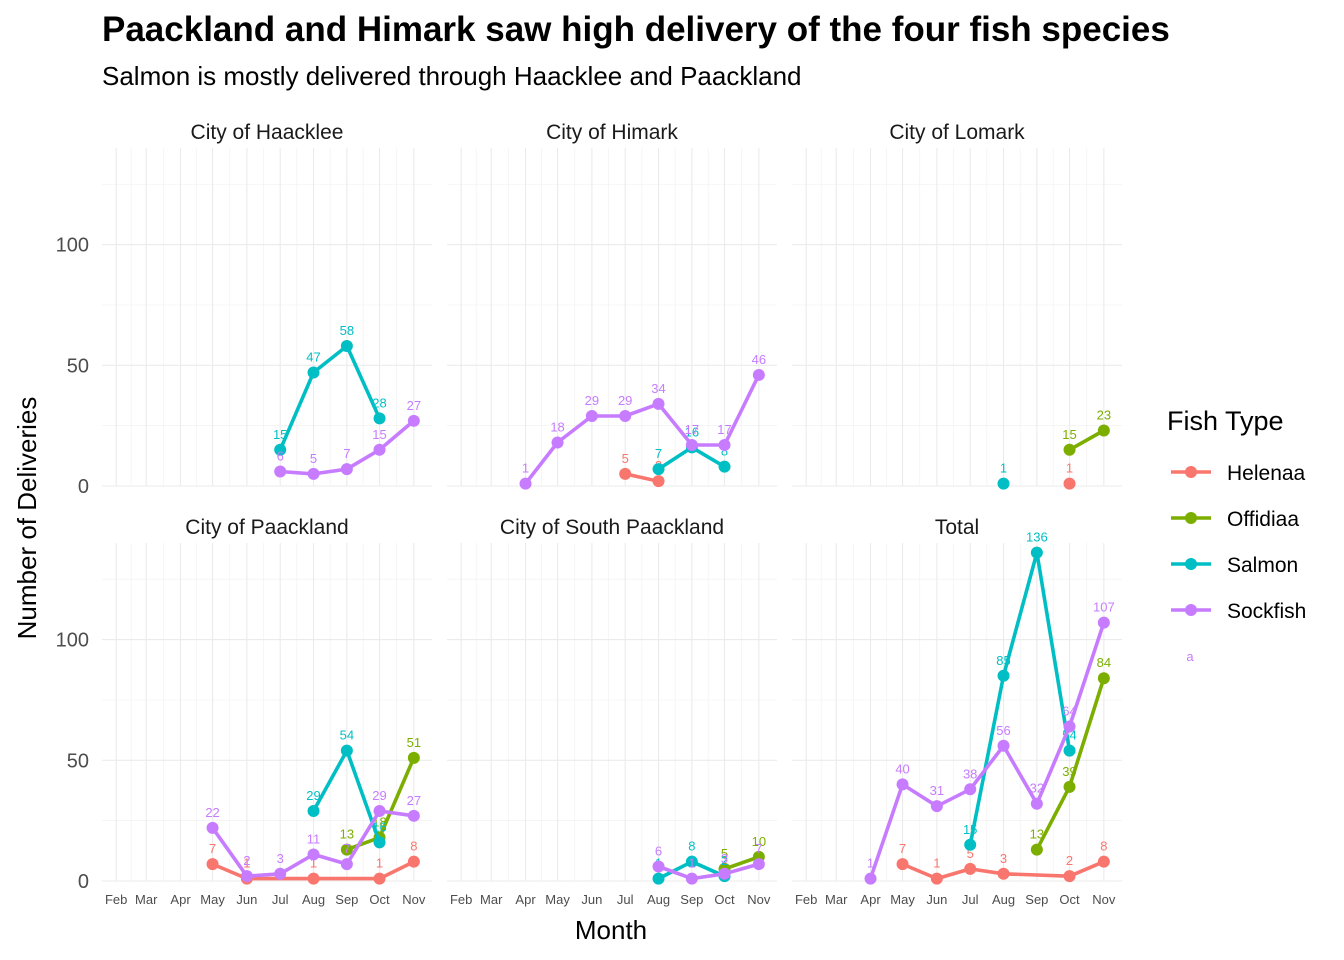  Describe the element at coordinates (1037, 537) in the screenshot. I see `data-label: 136` at that location.